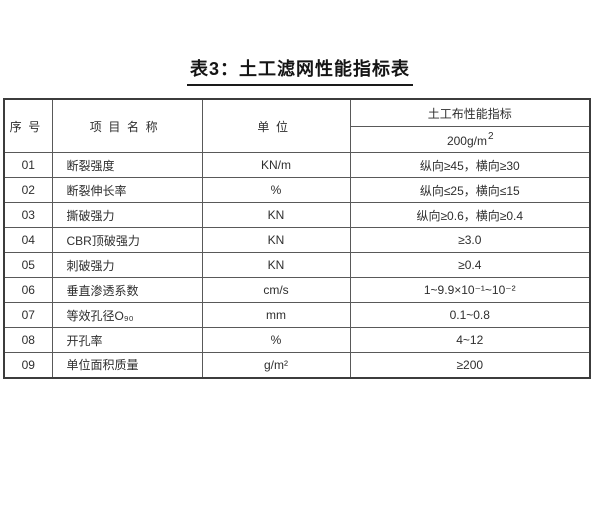 Image resolution: width=600 pixels, height=505 pixels. Describe the element at coordinates (470, 165) in the screenshot. I see `cell-value: 纵向≥45，横向≥30` at that location.